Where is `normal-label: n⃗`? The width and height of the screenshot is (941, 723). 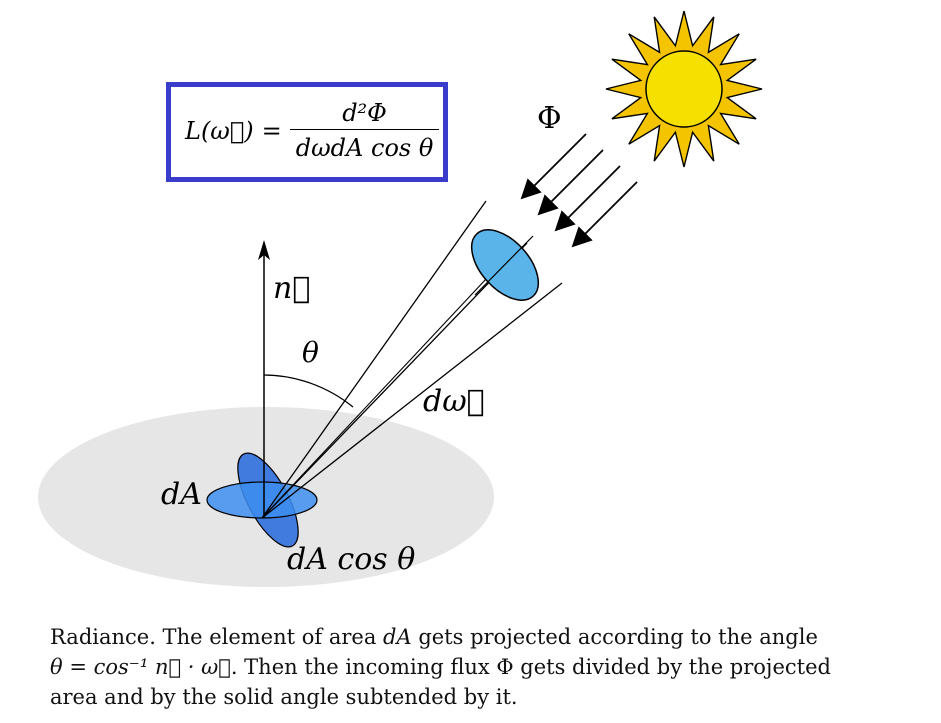 normal-label: n⃗ is located at coordinates (291, 288).